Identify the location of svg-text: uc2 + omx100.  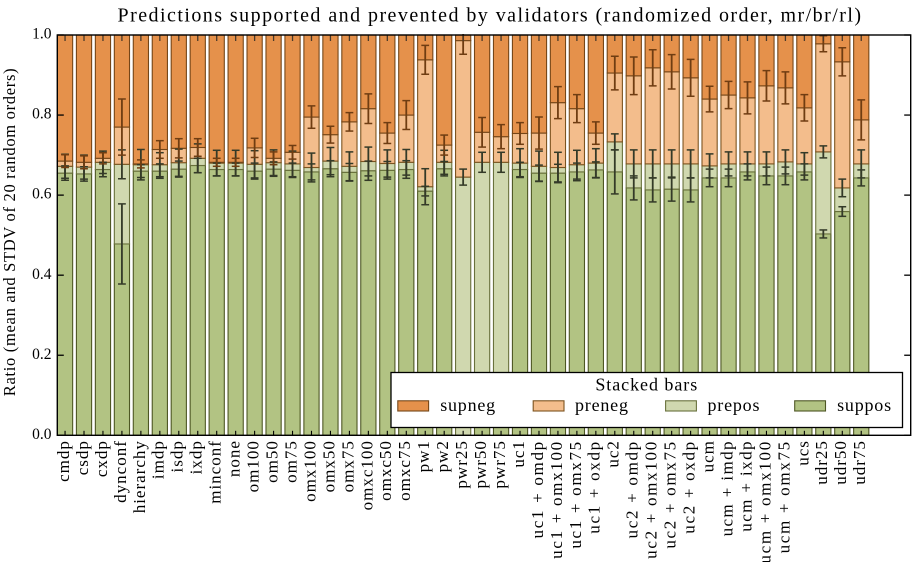
(651, 499).